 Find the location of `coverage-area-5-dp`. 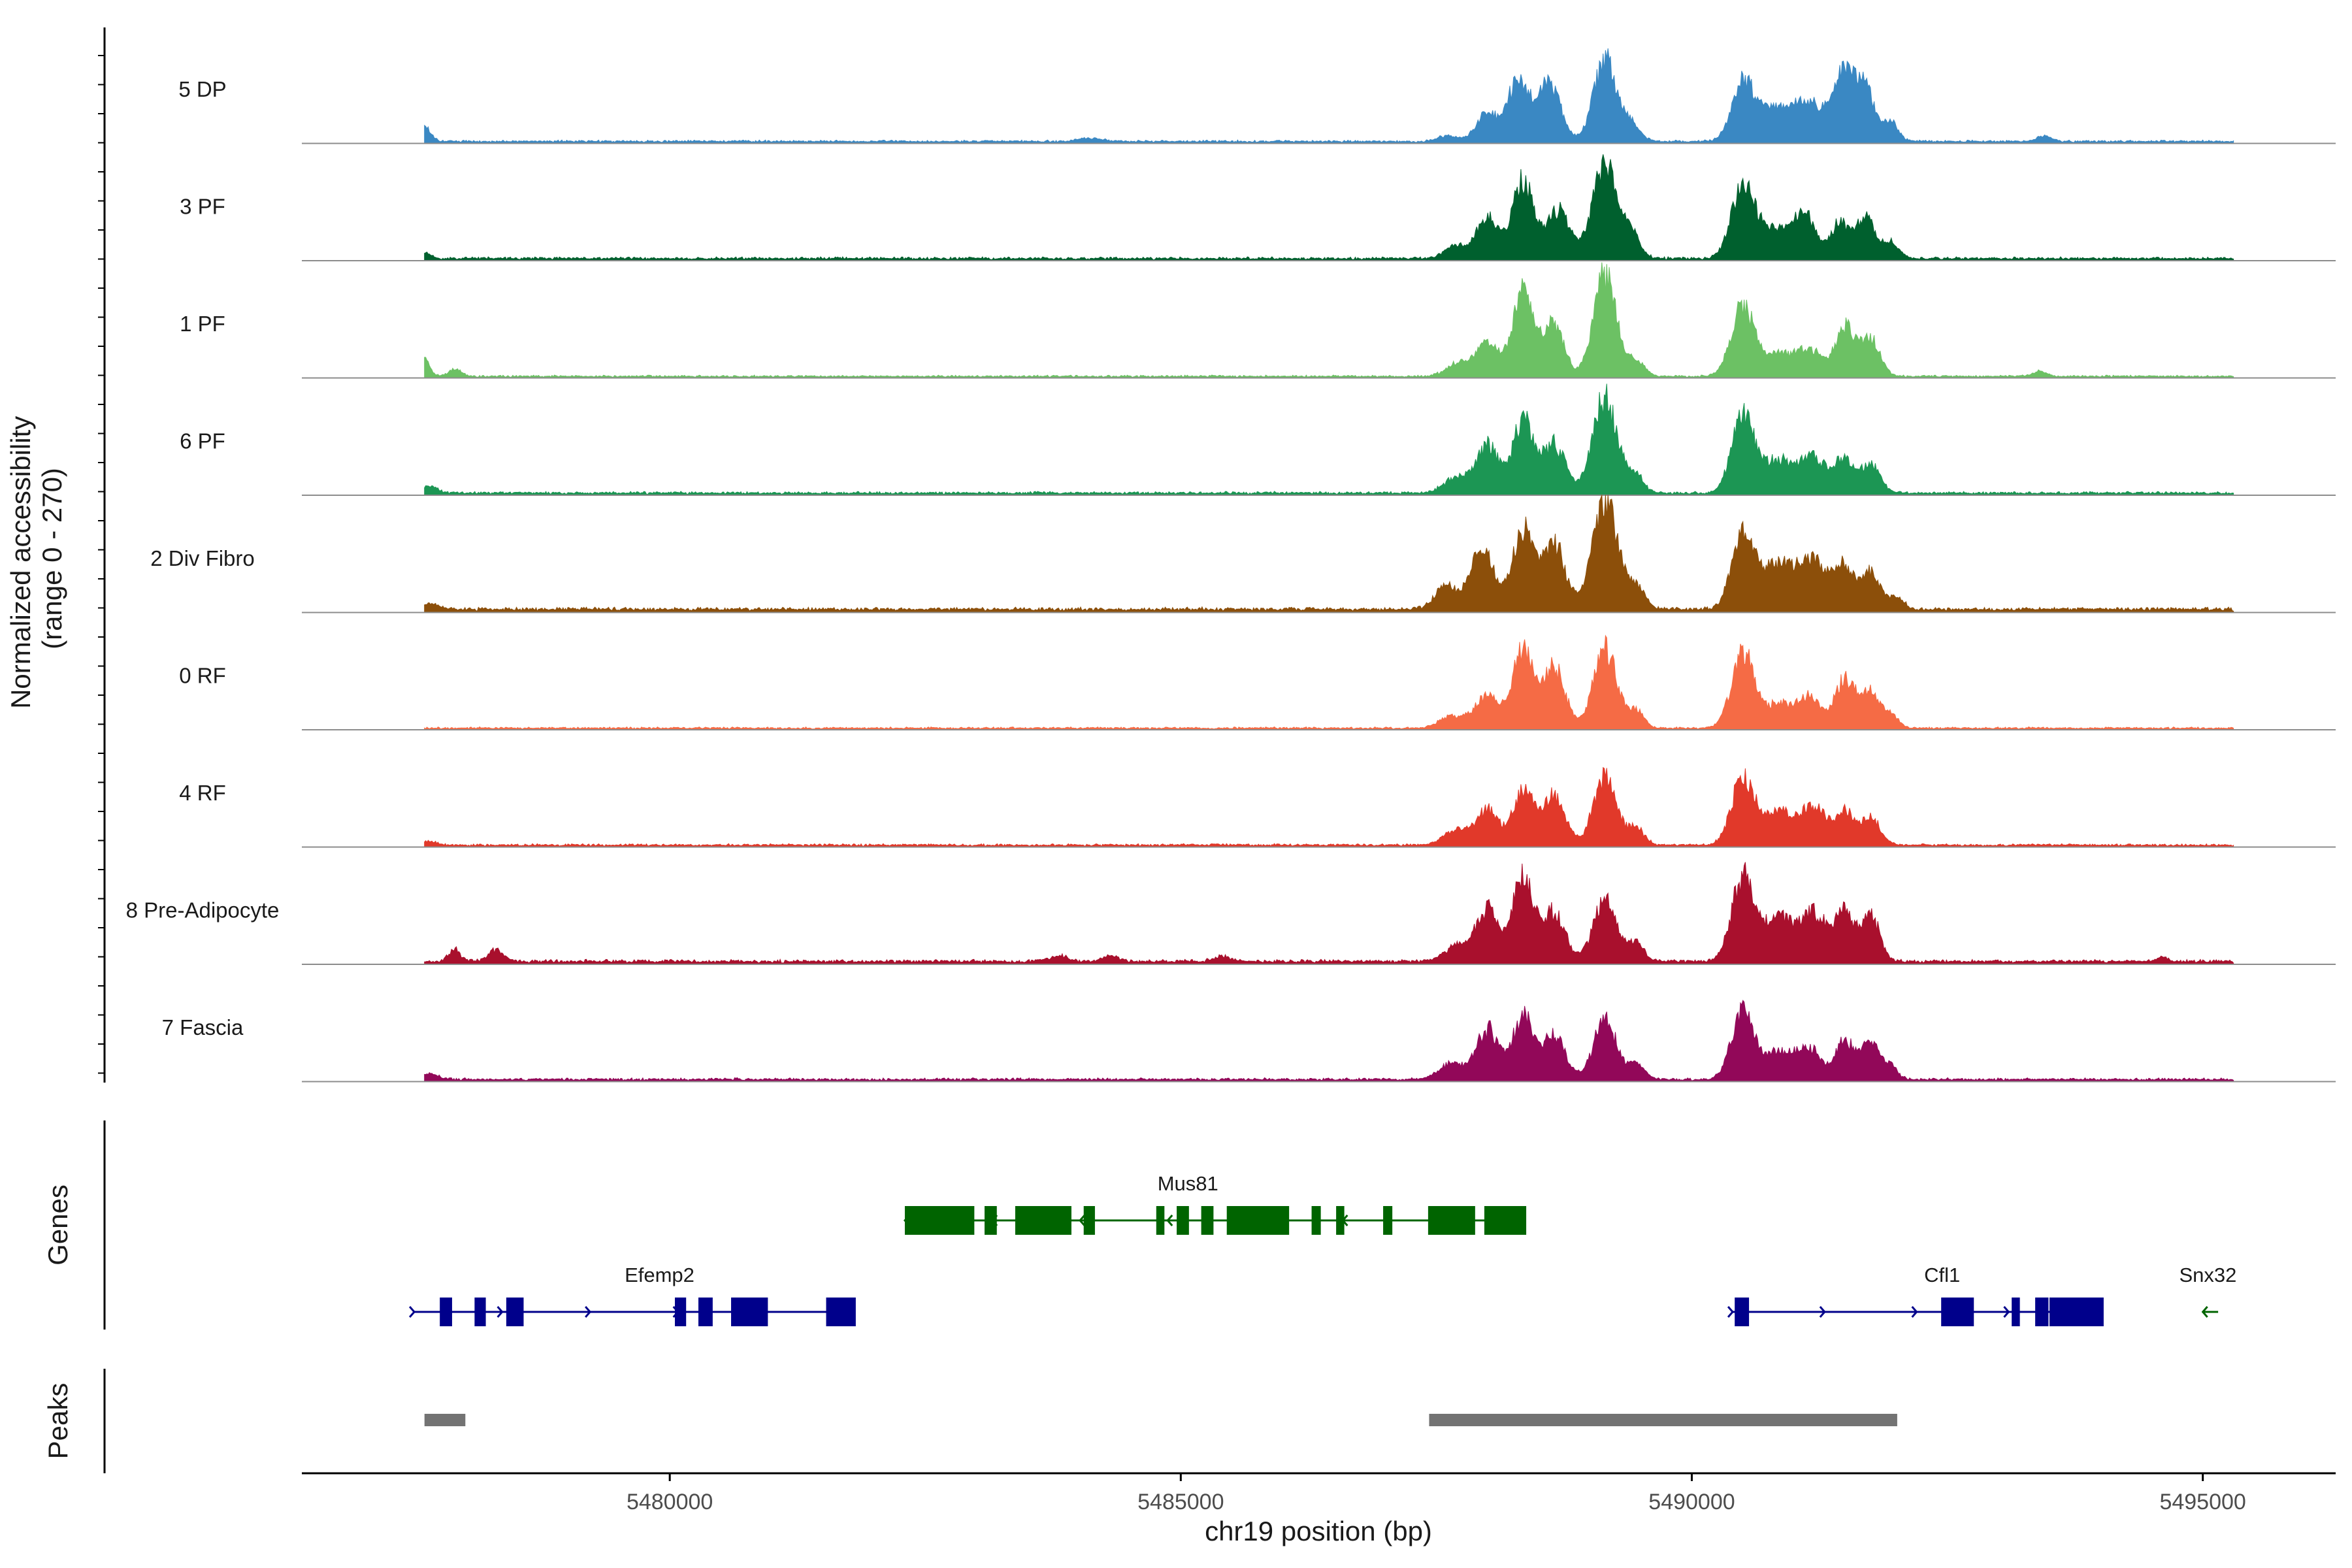

coverage-area-5-dp is located at coordinates (1329, 96).